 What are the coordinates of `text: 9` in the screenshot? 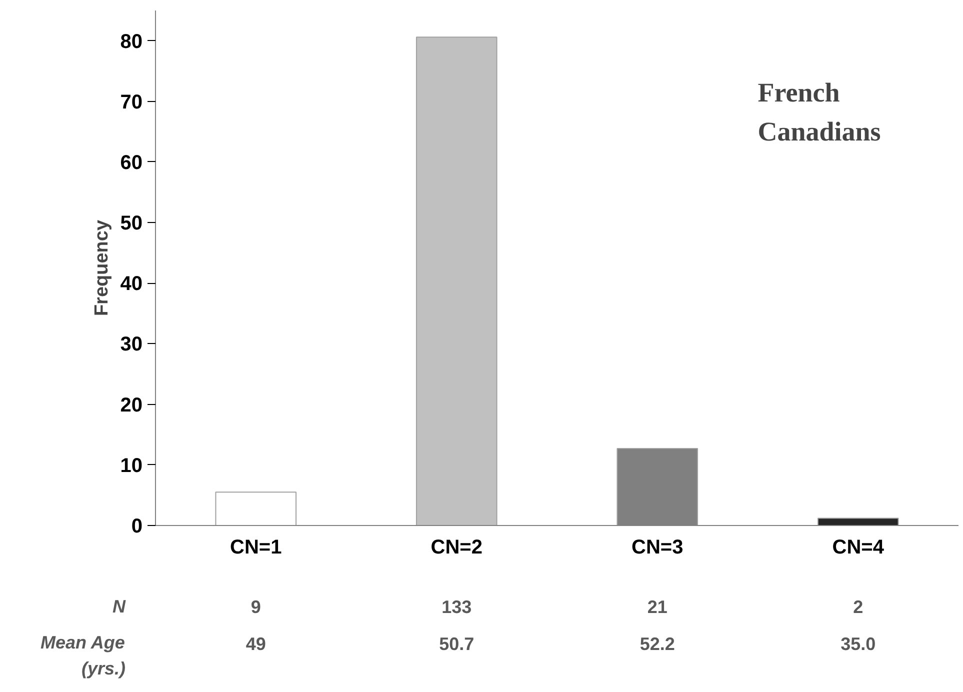 It's located at (255, 607).